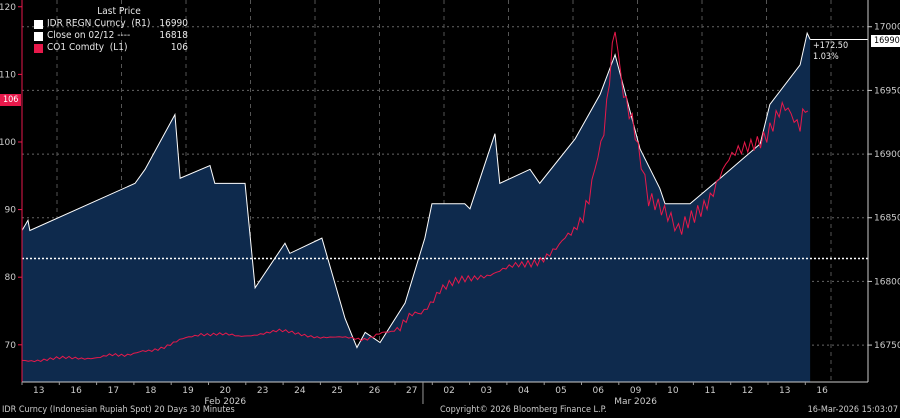 This screenshot has height=418, width=900. What do you see at coordinates (887, 282) in the screenshot?
I see `right-tick-label: 16800` at bounding box center [887, 282].